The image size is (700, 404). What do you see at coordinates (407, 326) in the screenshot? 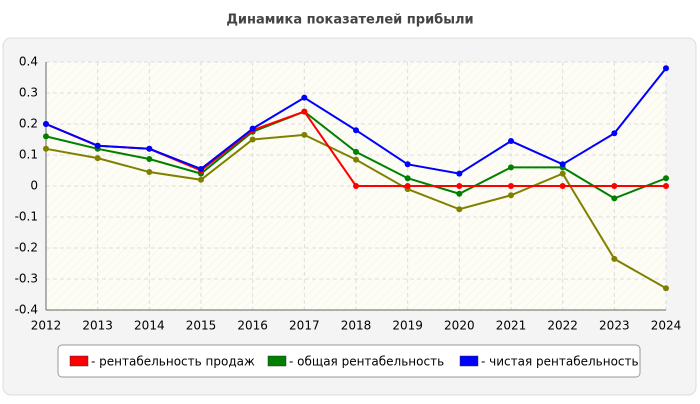
I see `x-tick-label: 2019` at bounding box center [407, 326].